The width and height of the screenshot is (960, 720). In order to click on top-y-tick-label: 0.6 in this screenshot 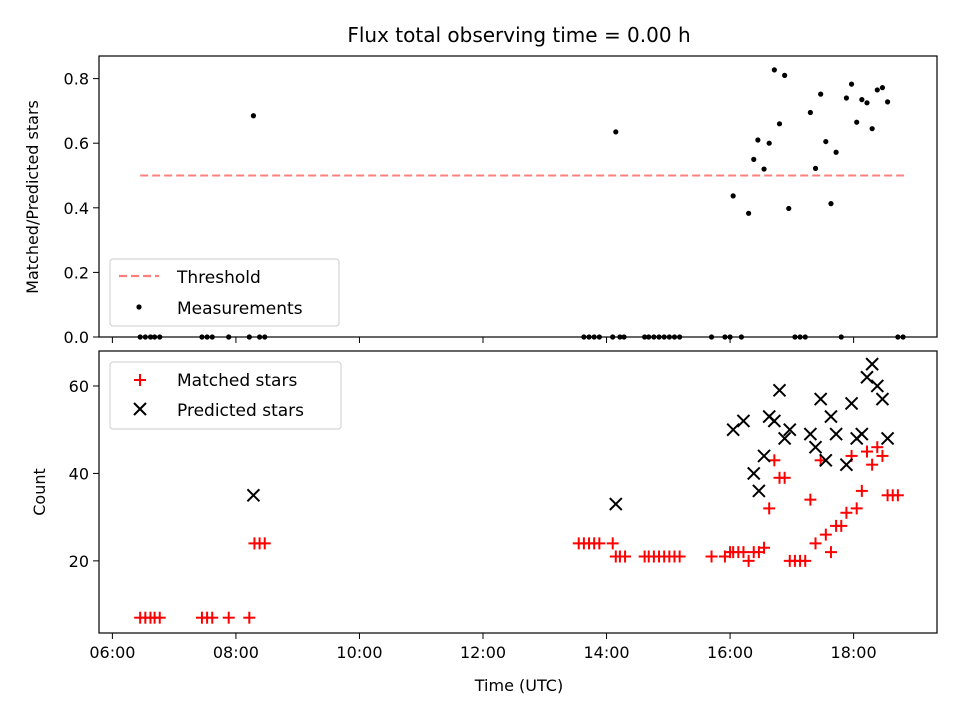, I will do `click(76, 143)`.